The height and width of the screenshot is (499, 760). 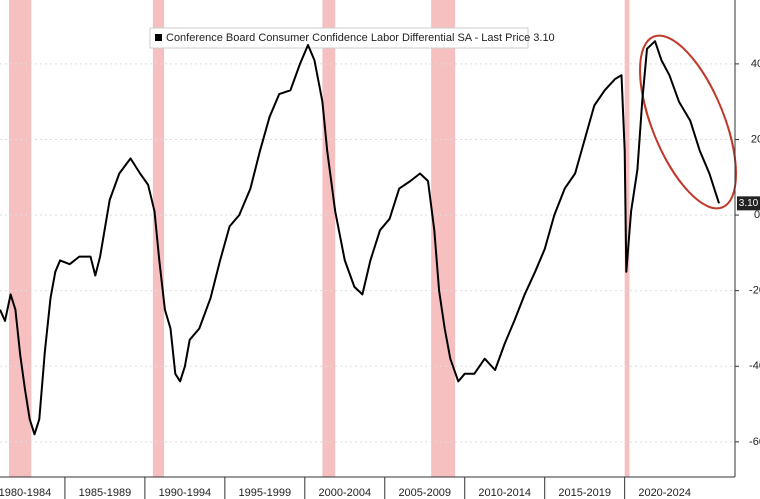 I want to click on y-tick-label: -20, so click(x=754, y=291).